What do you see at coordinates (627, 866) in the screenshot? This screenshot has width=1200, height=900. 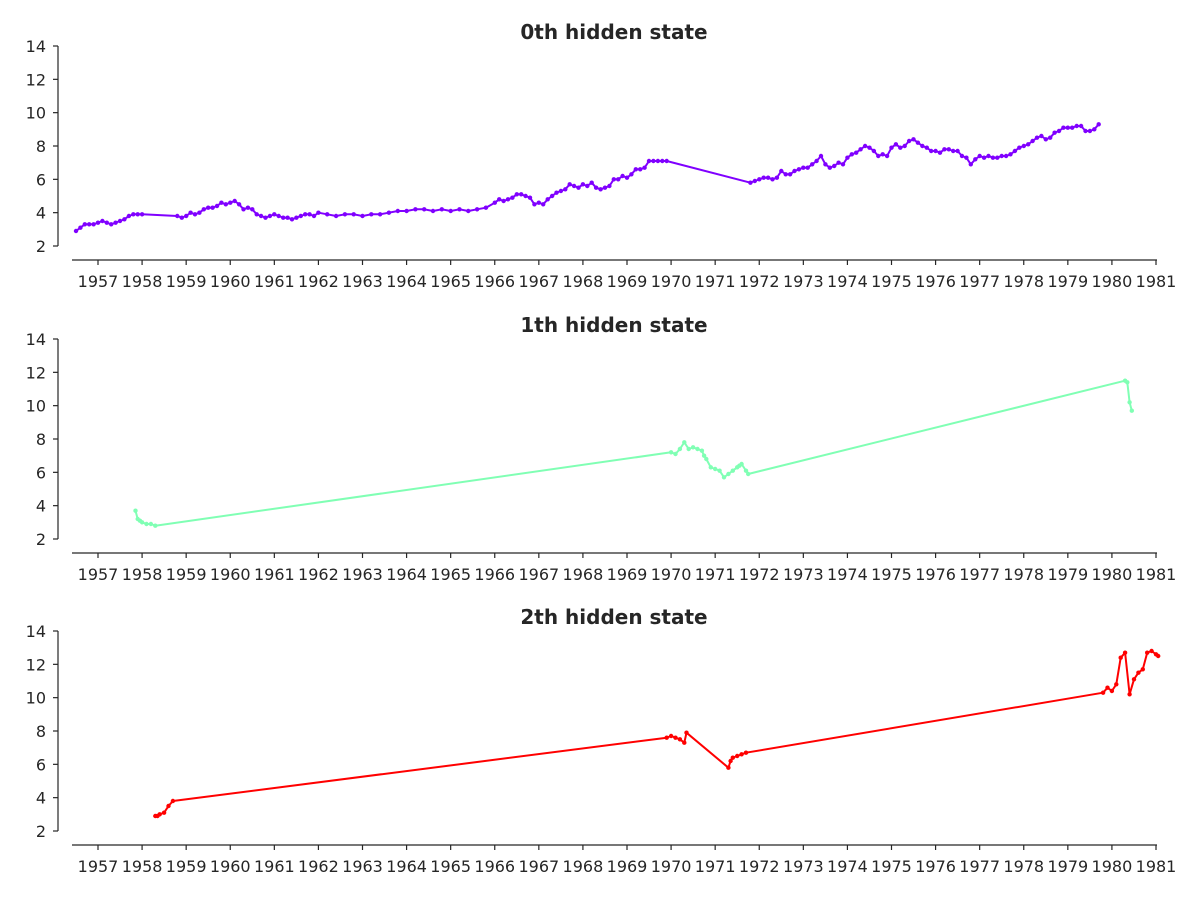 I see `x-tick-label: 1969` at bounding box center [627, 866].